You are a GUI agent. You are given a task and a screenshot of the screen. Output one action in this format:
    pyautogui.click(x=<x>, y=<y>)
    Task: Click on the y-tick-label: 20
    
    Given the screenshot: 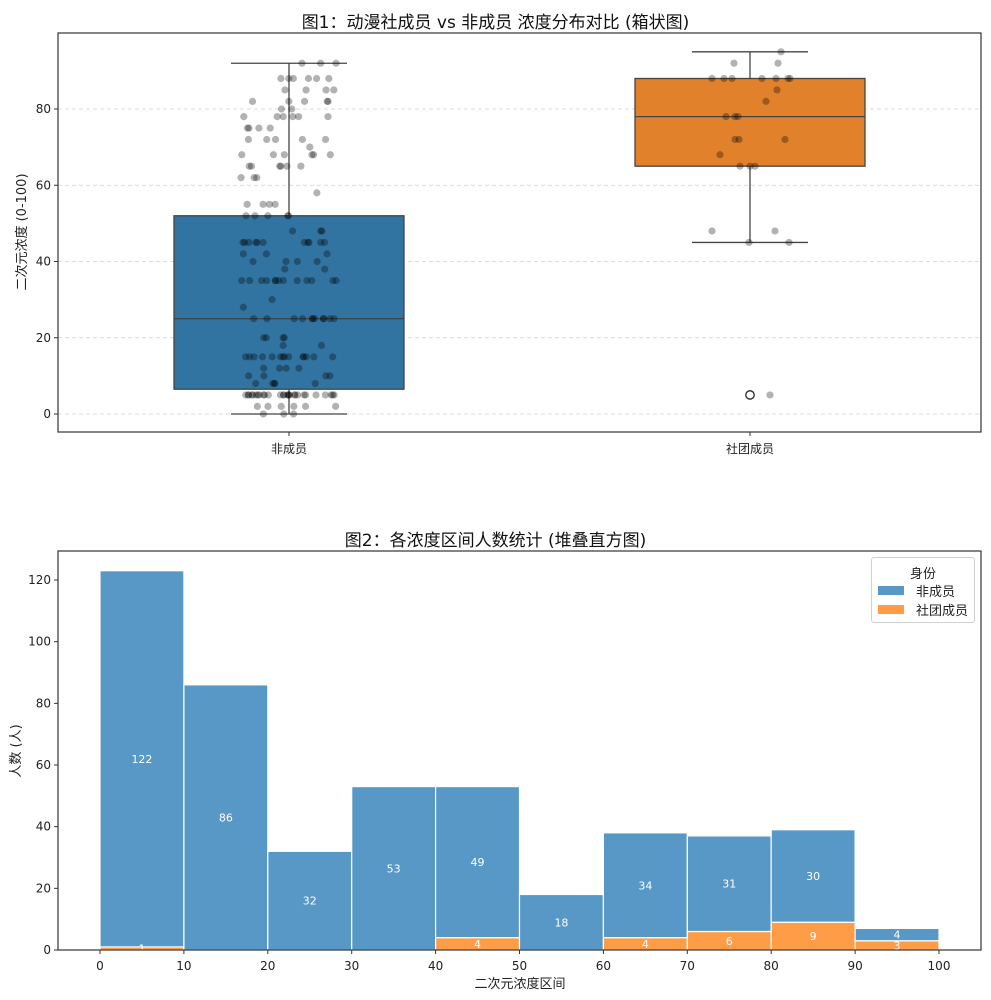 What is the action you would take?
    pyautogui.click(x=43, y=338)
    